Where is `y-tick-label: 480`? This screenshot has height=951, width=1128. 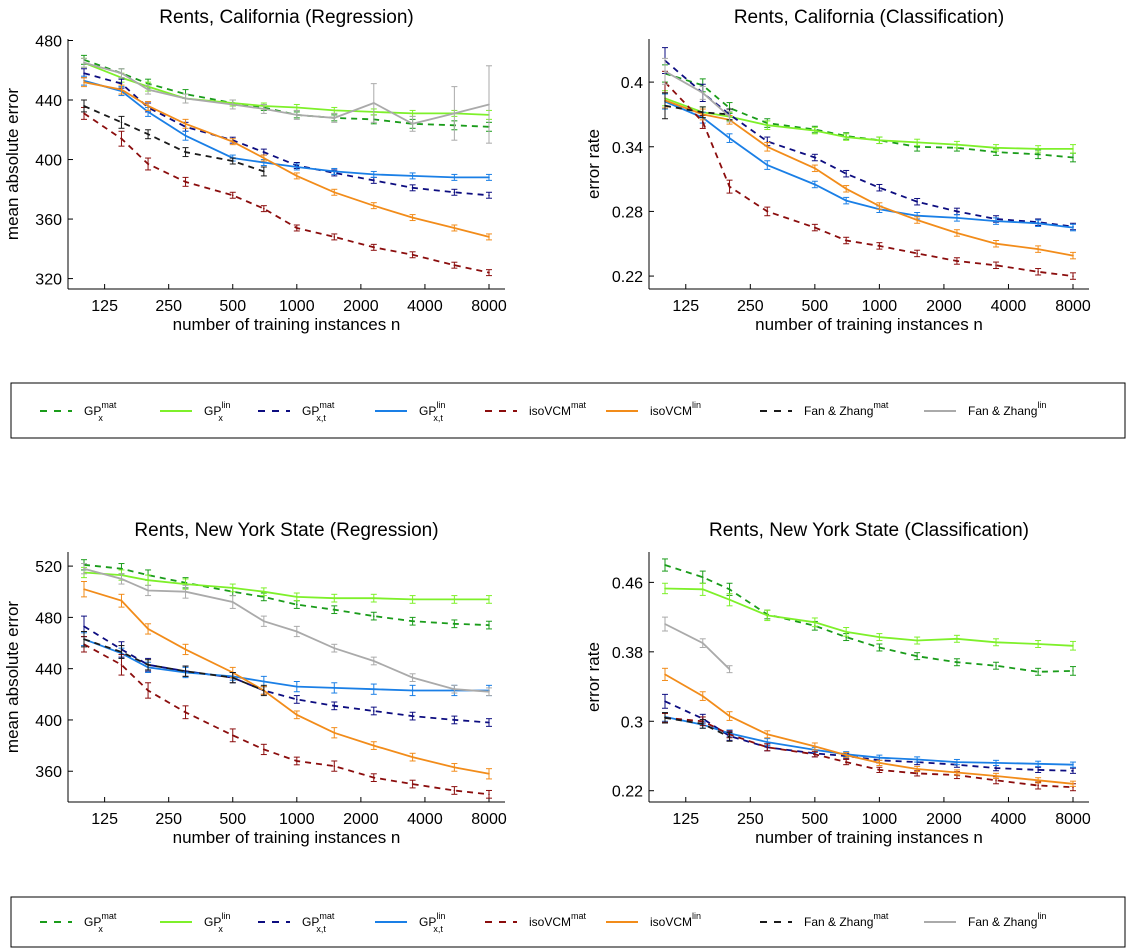 y-tick-label: 480 is located at coordinates (48, 41).